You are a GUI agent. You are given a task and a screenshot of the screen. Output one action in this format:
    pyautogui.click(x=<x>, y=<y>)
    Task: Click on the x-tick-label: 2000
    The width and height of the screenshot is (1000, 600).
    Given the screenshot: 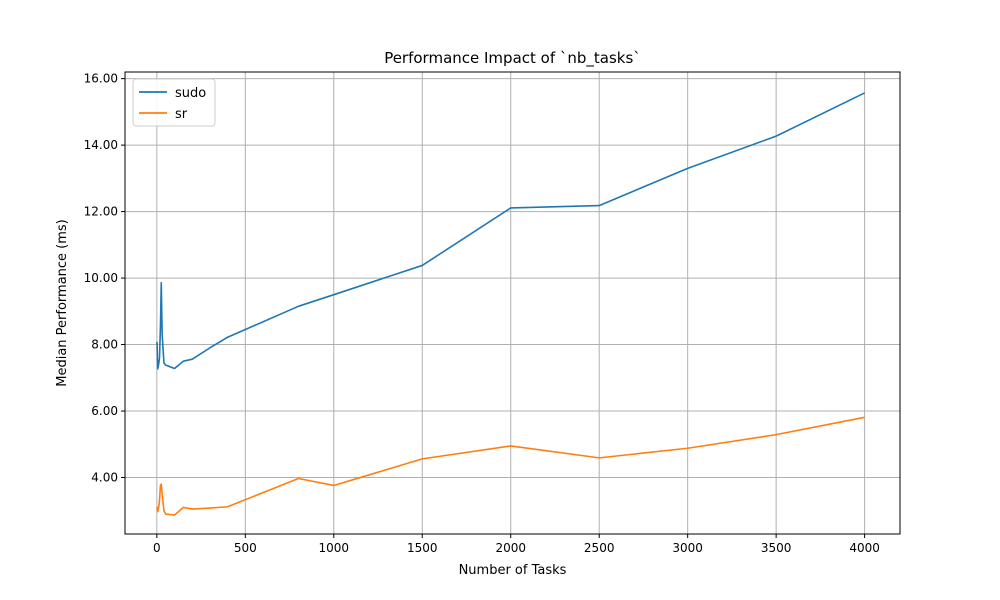 What is the action you would take?
    pyautogui.click(x=510, y=548)
    